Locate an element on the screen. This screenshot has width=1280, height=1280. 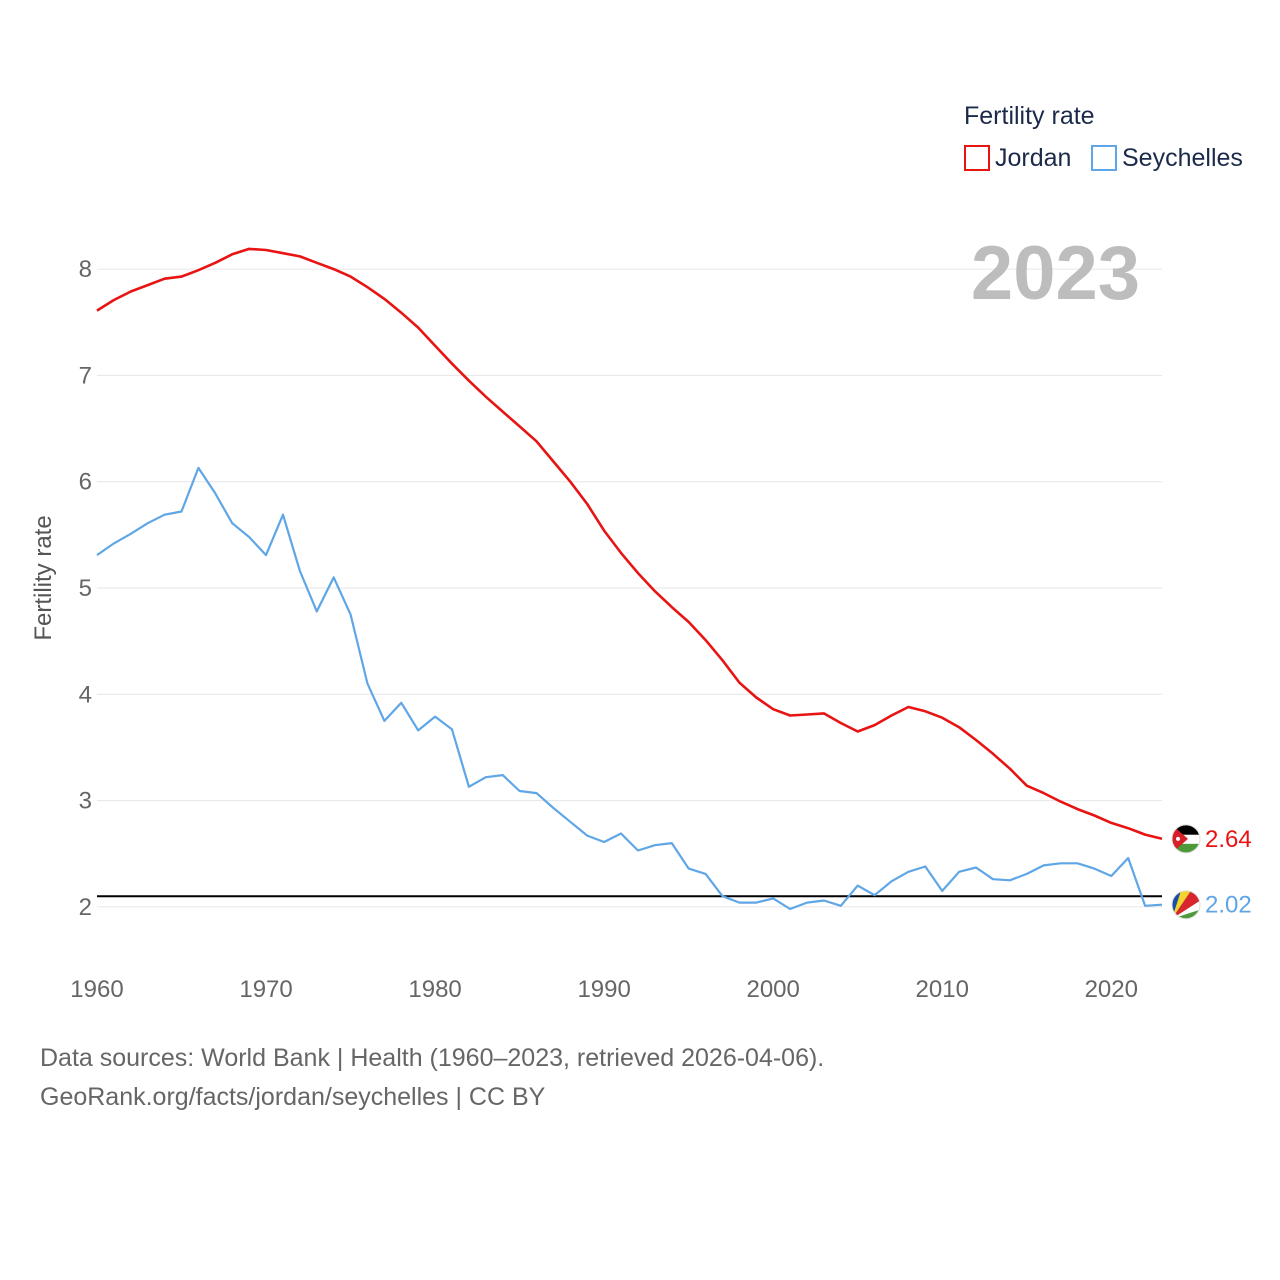
x-tick-label: 2000 is located at coordinates (772, 989).